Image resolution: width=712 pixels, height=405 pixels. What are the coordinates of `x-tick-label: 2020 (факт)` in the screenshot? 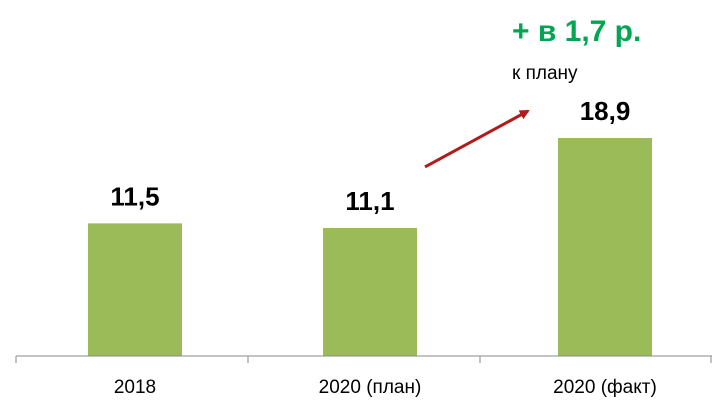 It's located at (605, 387).